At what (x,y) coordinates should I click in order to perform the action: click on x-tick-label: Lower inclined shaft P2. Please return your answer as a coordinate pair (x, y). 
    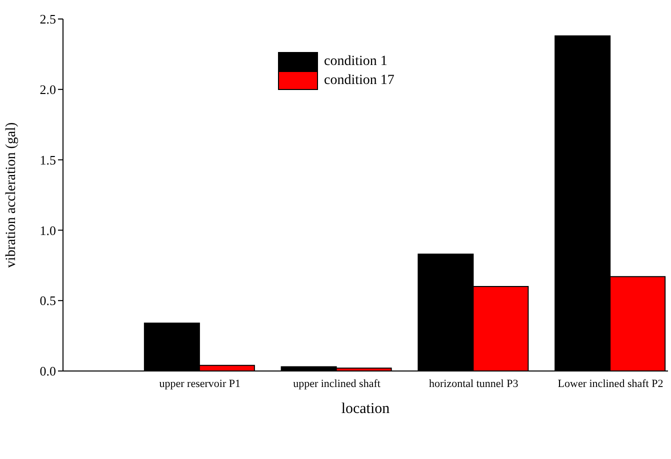
    Looking at the image, I should click on (611, 384).